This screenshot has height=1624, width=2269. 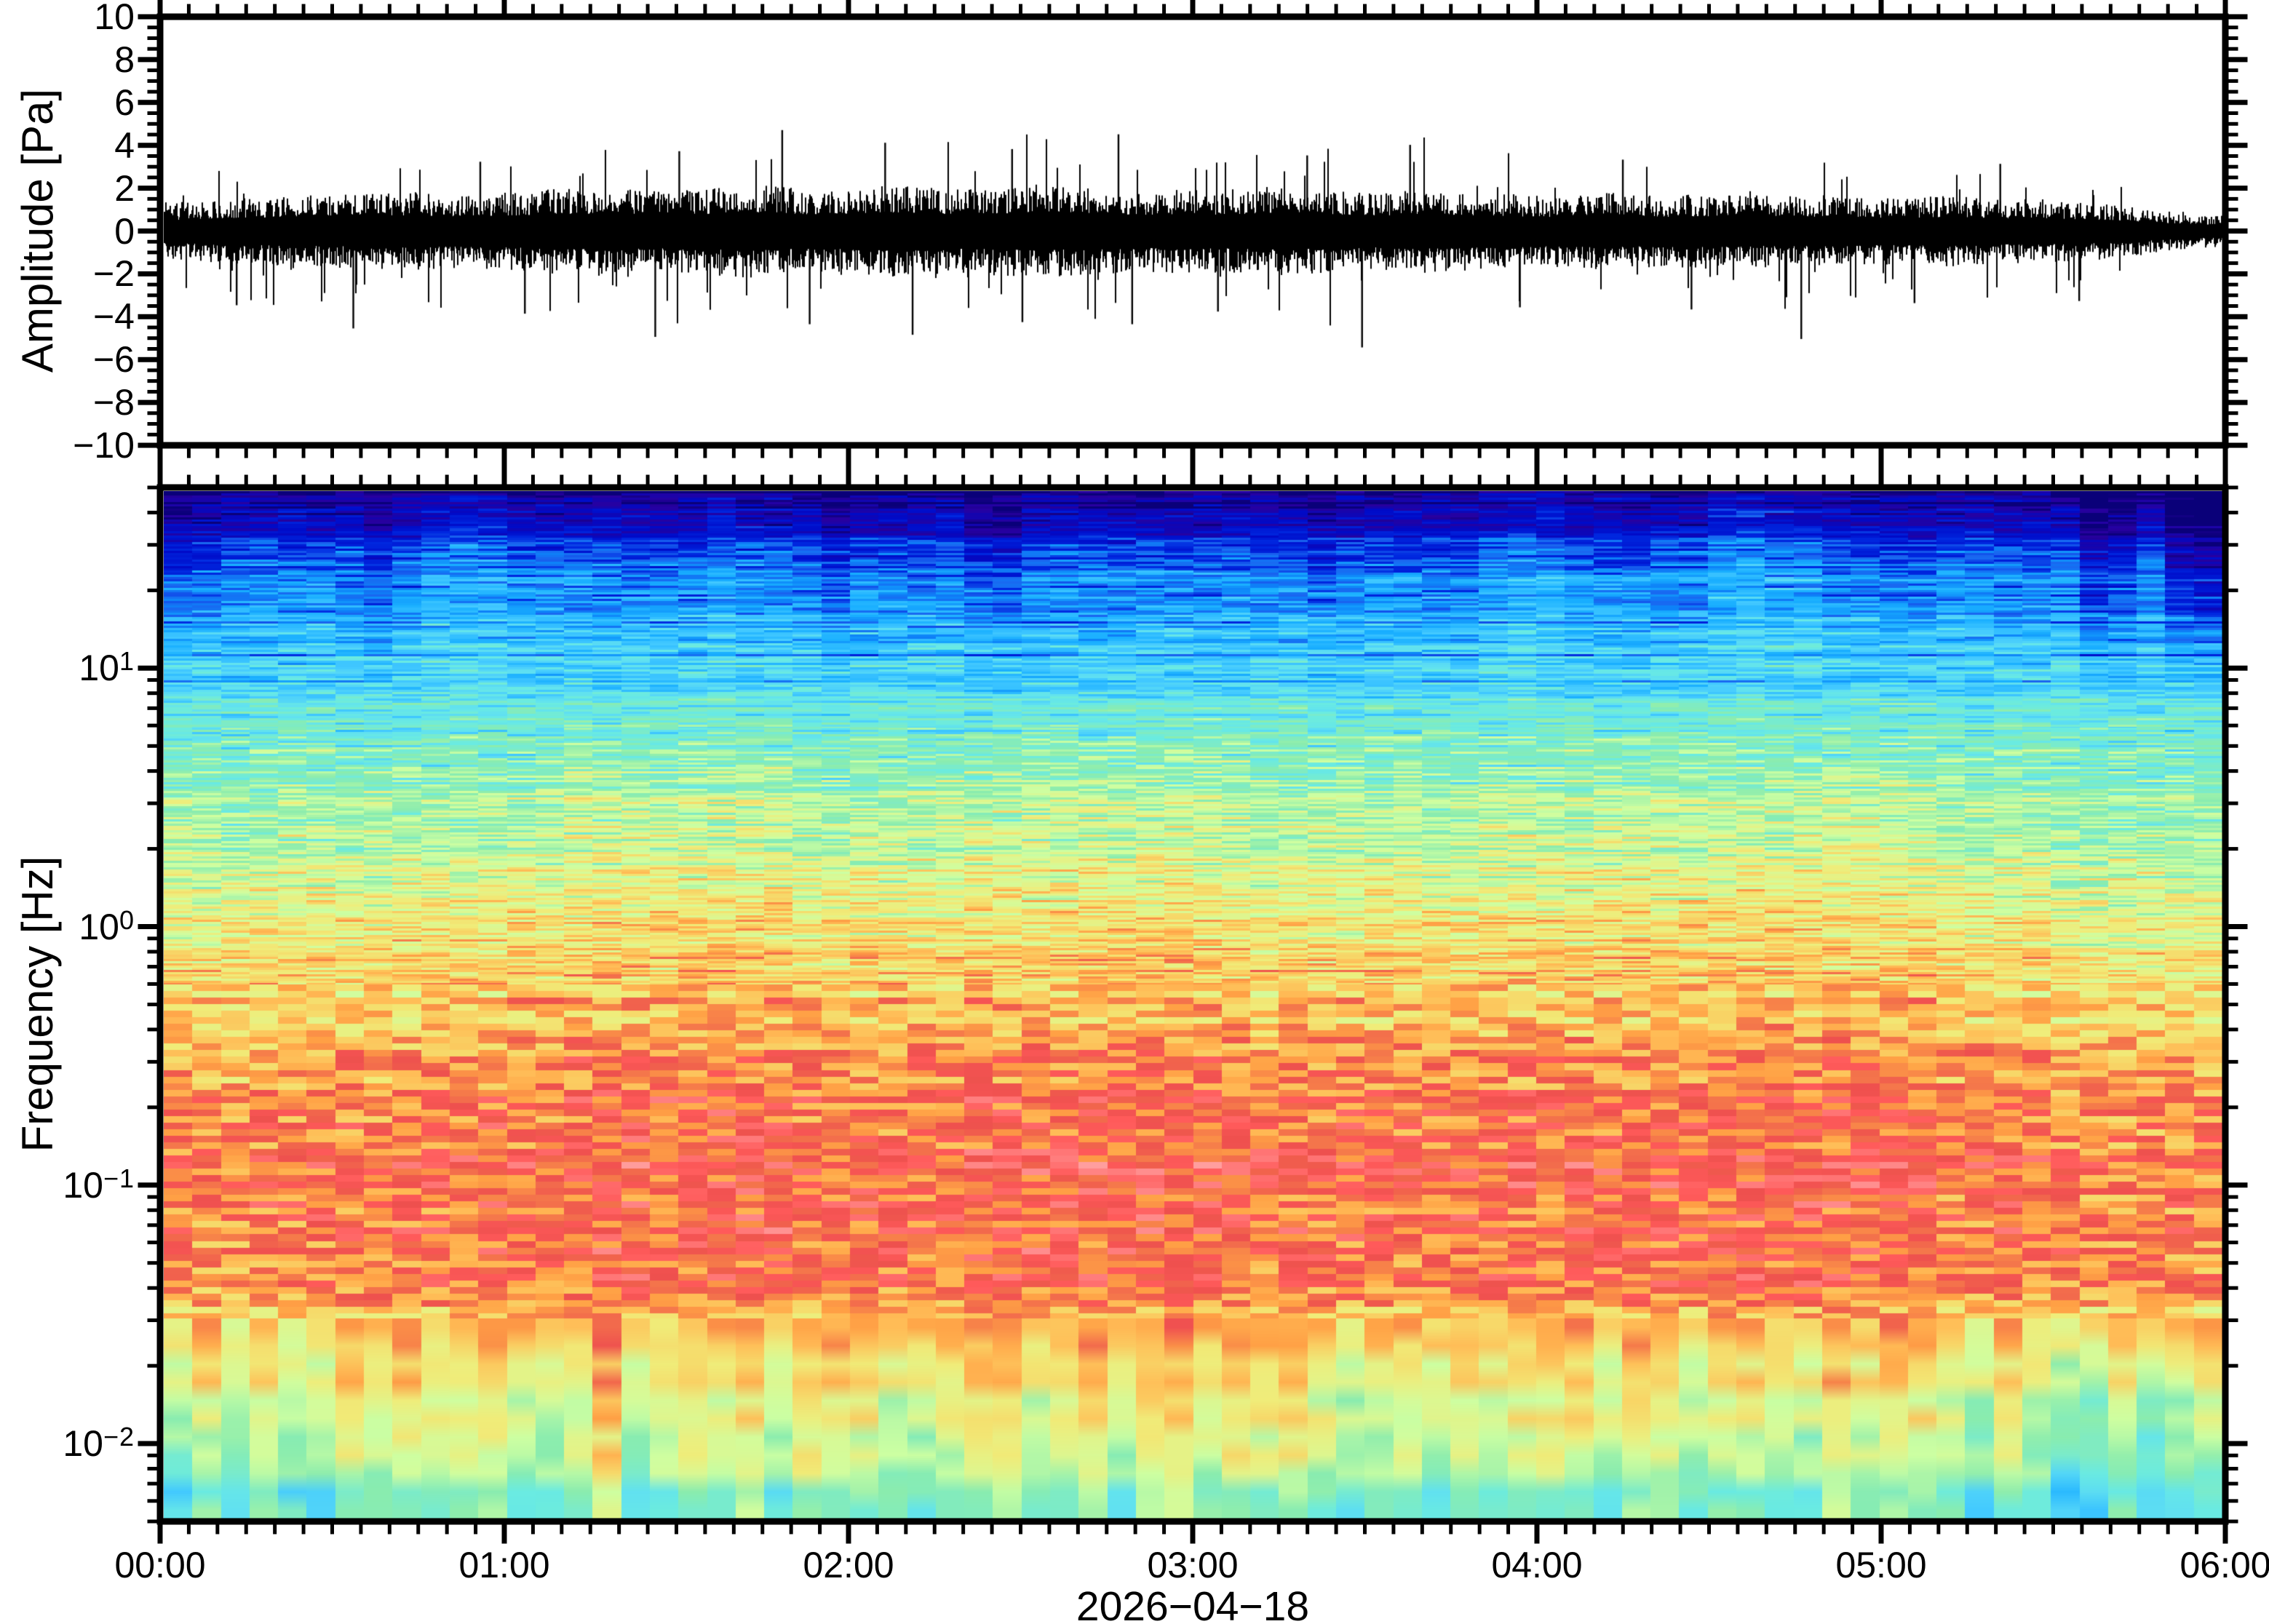 I want to click on amplitude-tick-label: 10, so click(x=115, y=18).